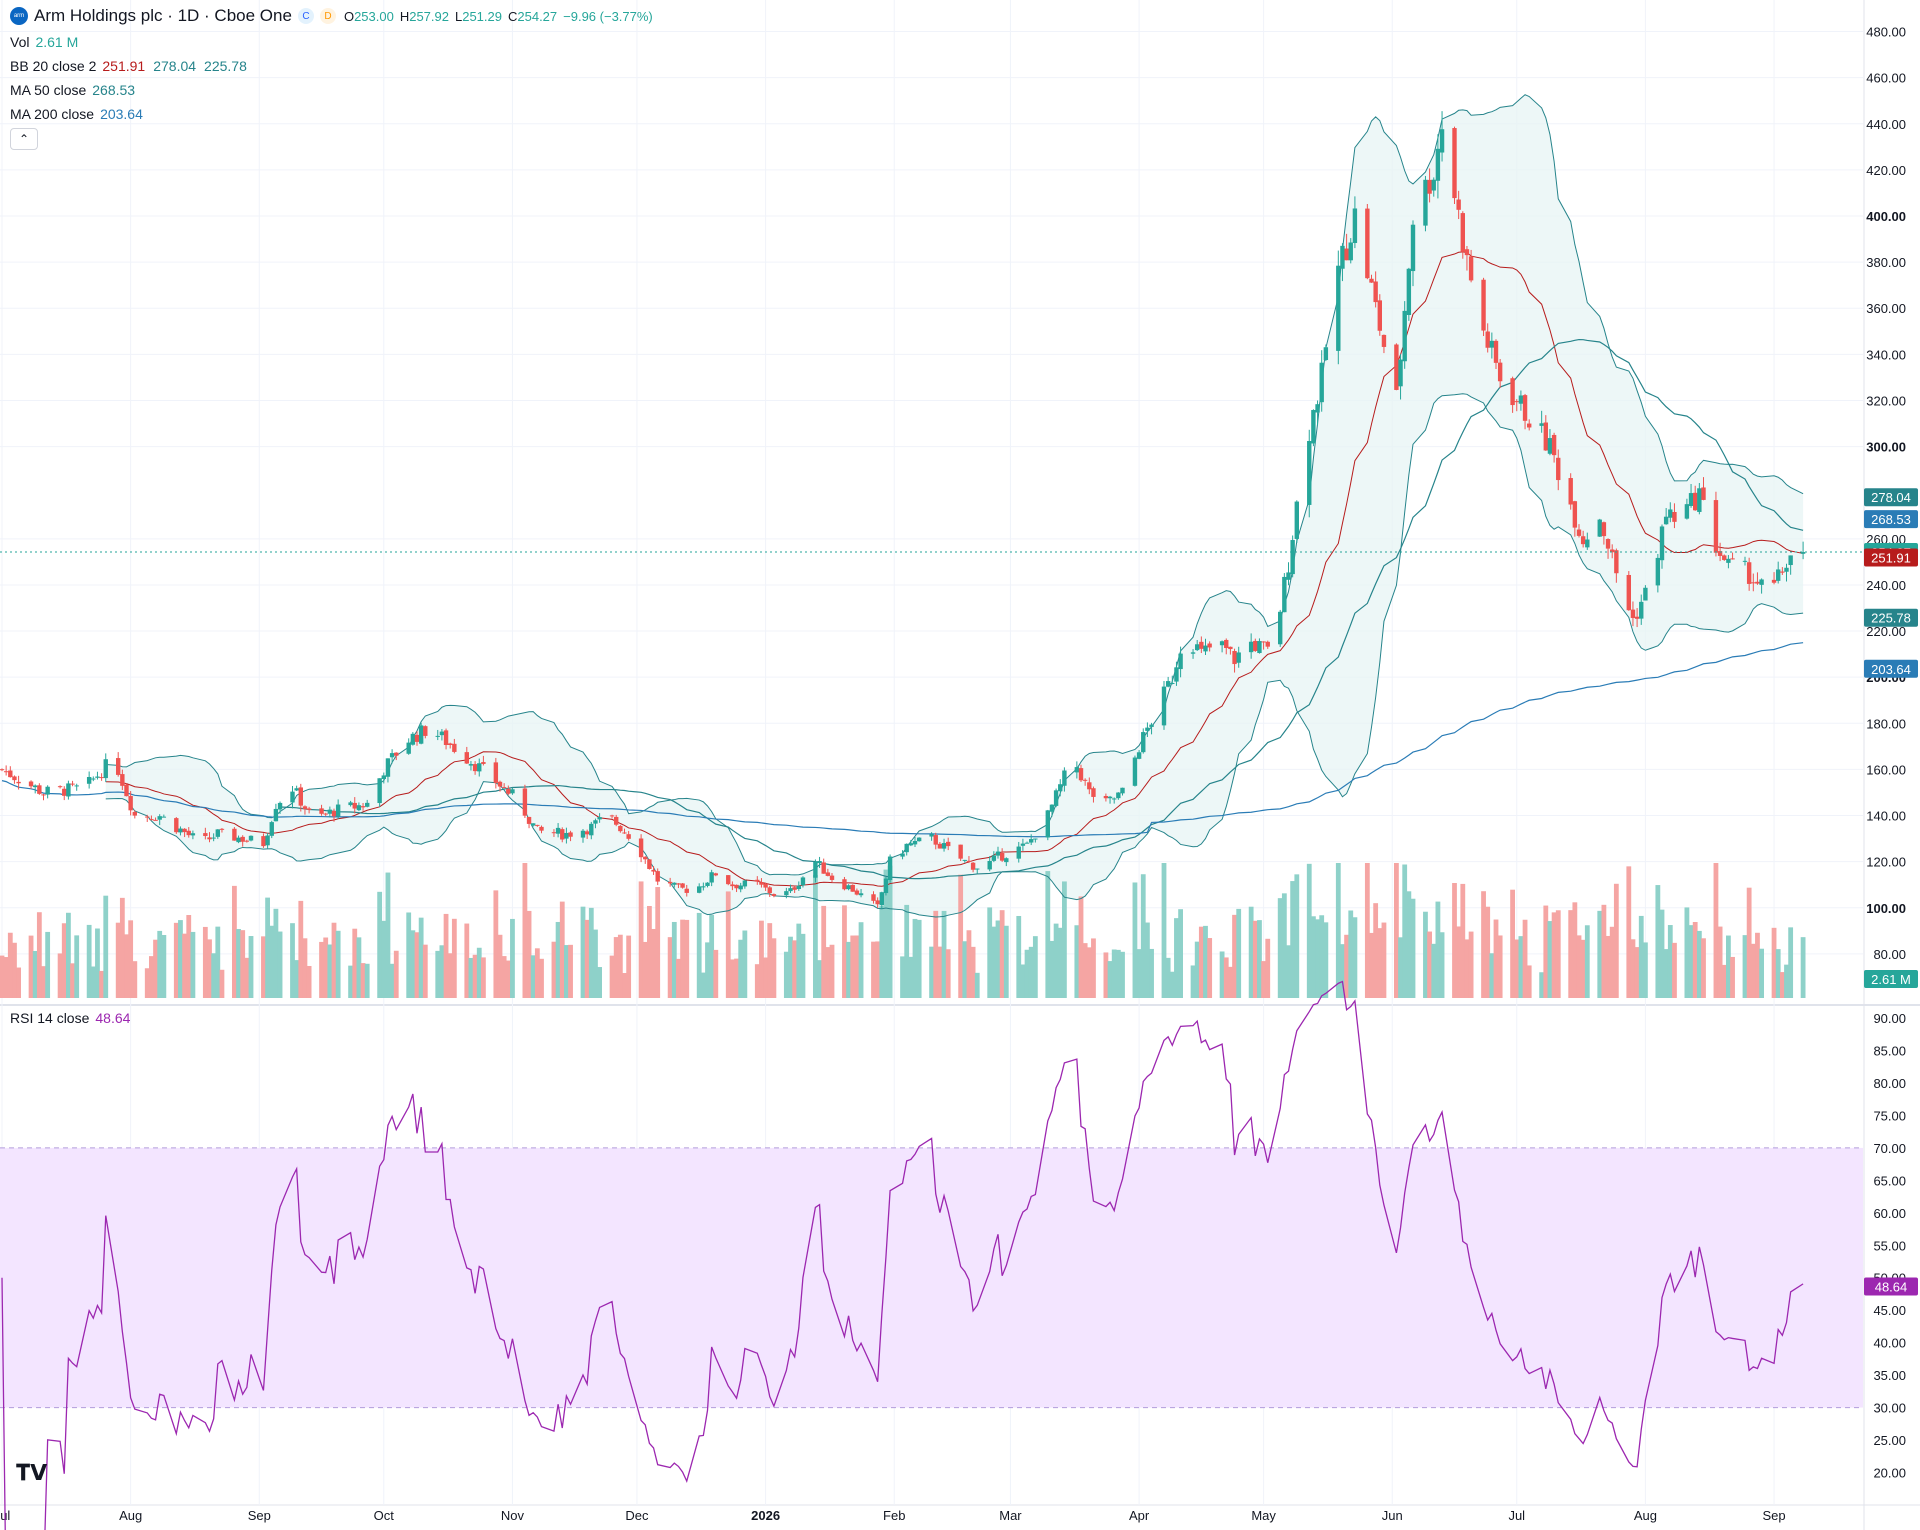 The width and height of the screenshot is (1920, 1530). What do you see at coordinates (1889, 1213) in the screenshot?
I see `rsi-tick-label: 60.00` at bounding box center [1889, 1213].